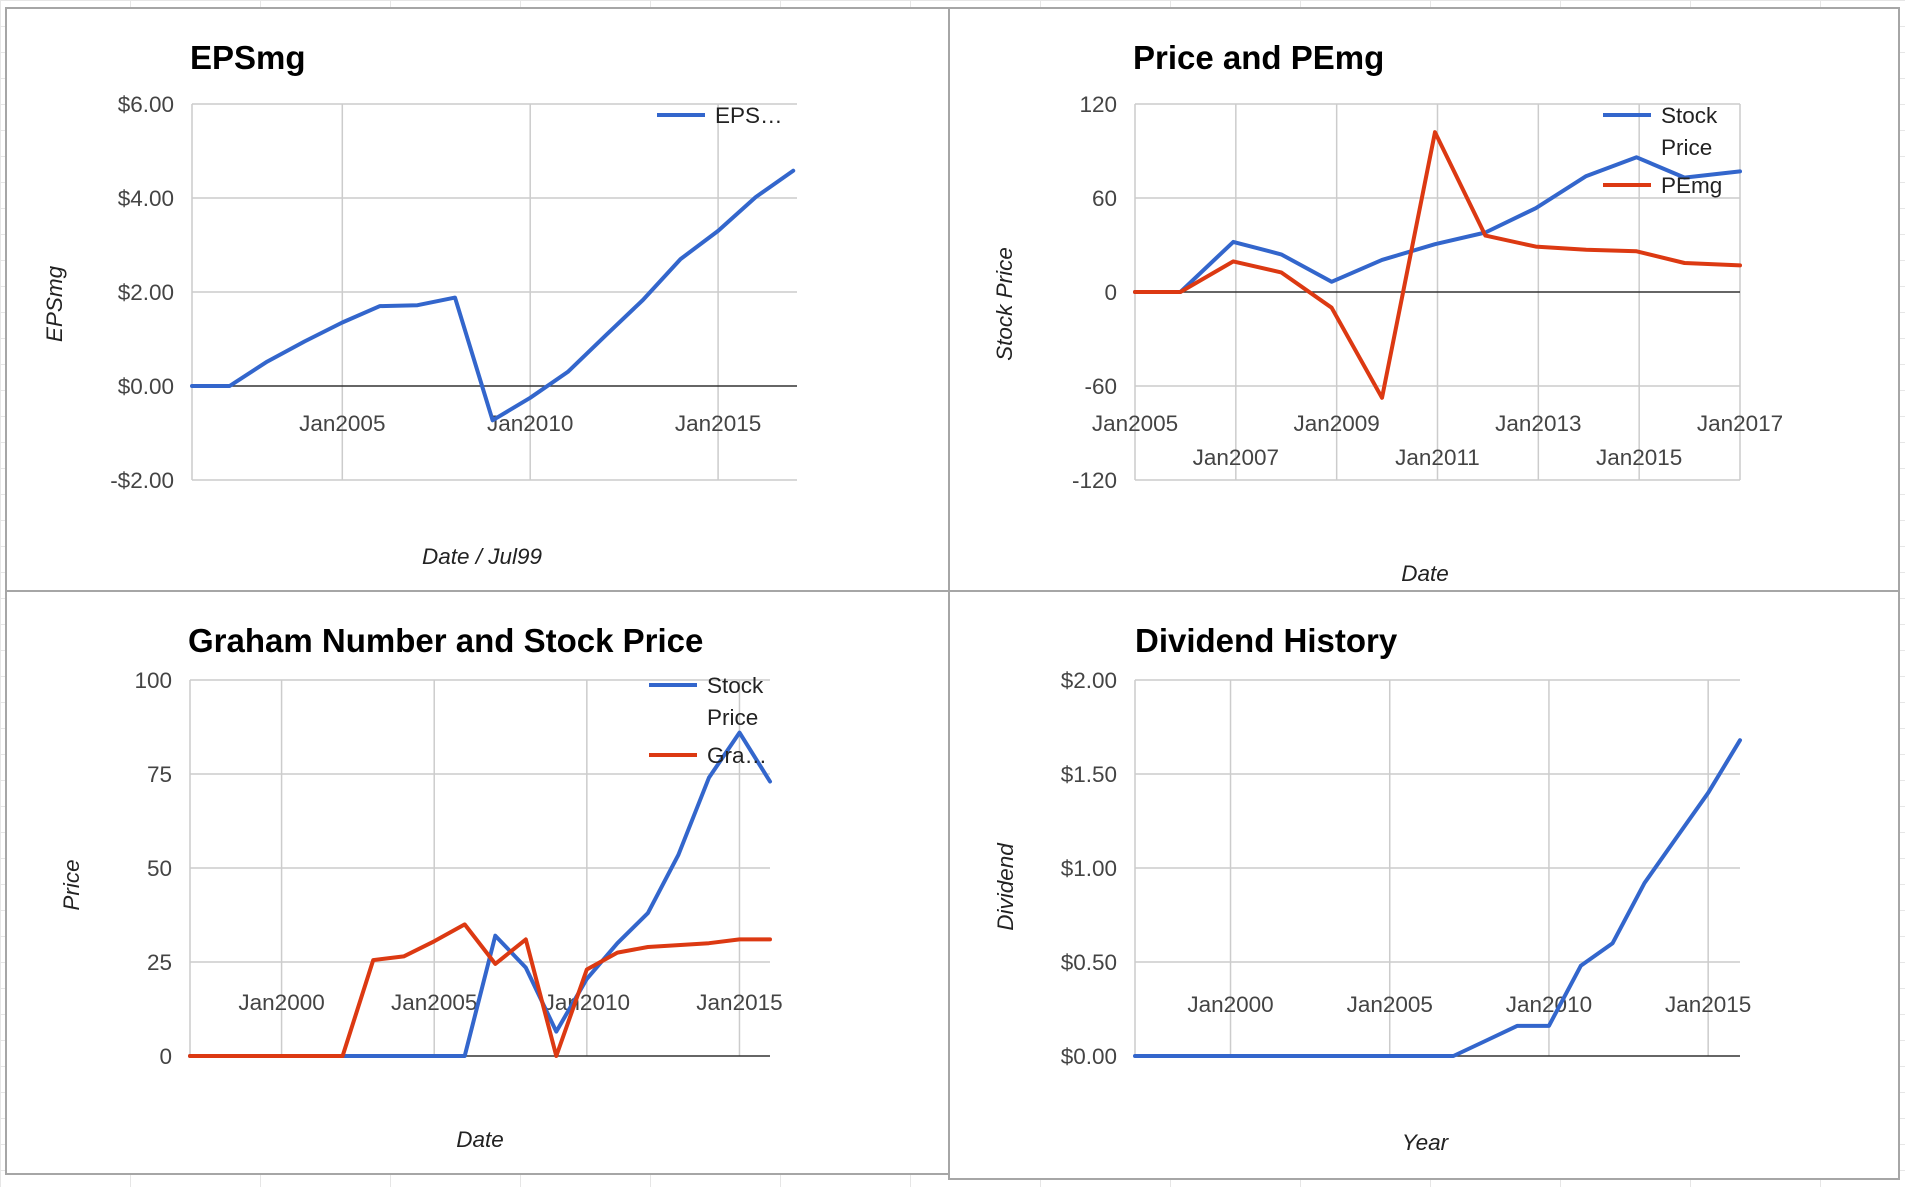 This screenshot has height=1187, width=1905. What do you see at coordinates (1089, 774) in the screenshot?
I see `dividend-y-tick-label: $1.50` at bounding box center [1089, 774].